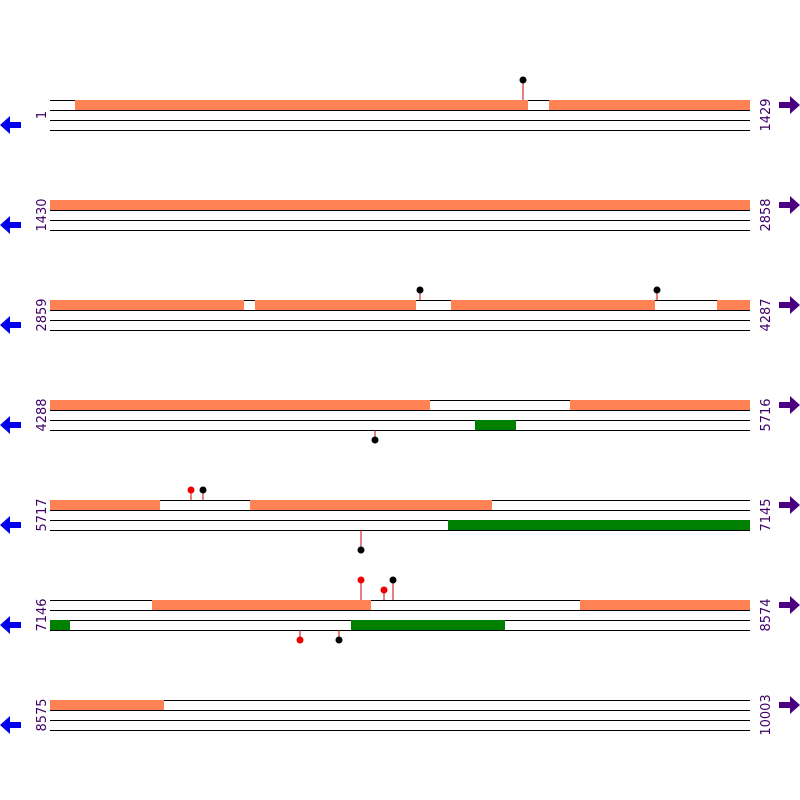 This screenshot has height=800, width=800. What do you see at coordinates (42, 614) in the screenshot?
I see `row-start-label: 7146` at bounding box center [42, 614].